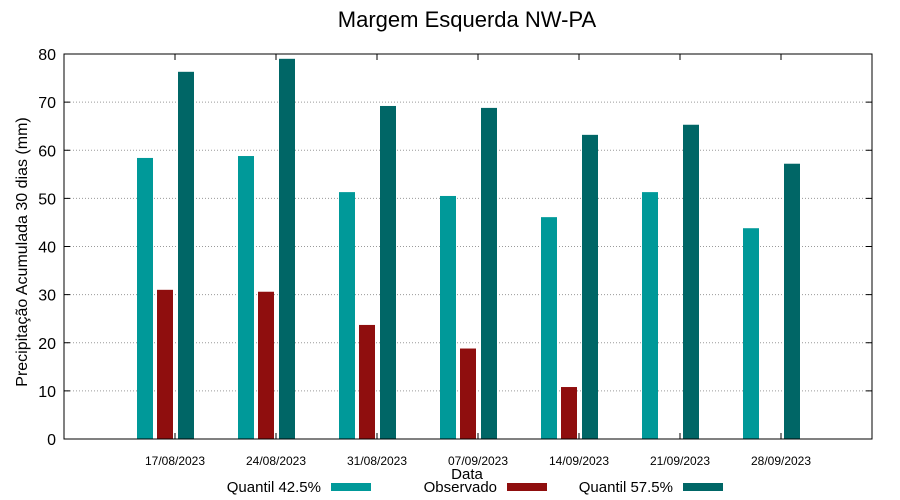  What do you see at coordinates (47, 103) in the screenshot?
I see `y-tick-label: 70` at bounding box center [47, 103].